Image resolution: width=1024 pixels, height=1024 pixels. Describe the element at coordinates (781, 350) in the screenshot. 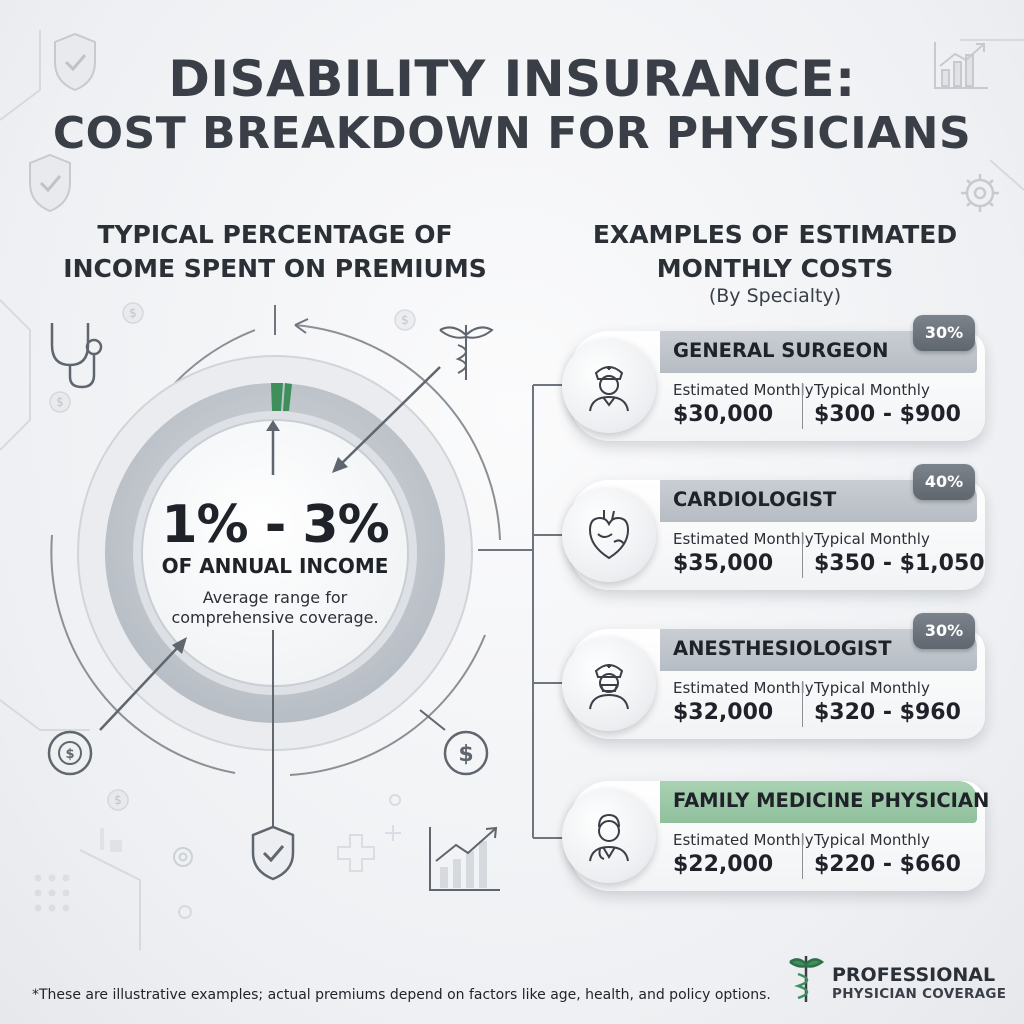

I see `specialty-name: GENERAL SURGEON` at that location.